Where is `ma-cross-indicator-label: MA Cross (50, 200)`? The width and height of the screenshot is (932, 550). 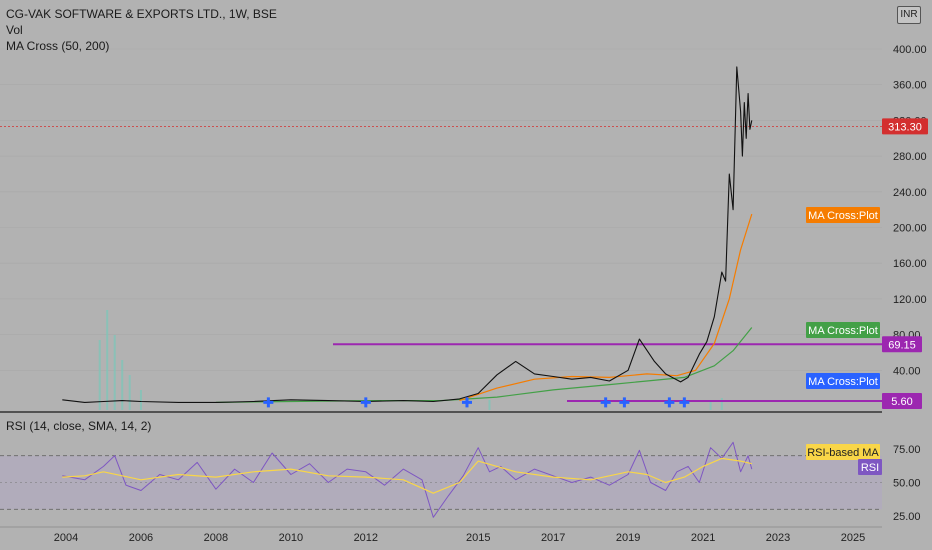 ma-cross-indicator-label: MA Cross (50, 200) is located at coordinates (58, 46).